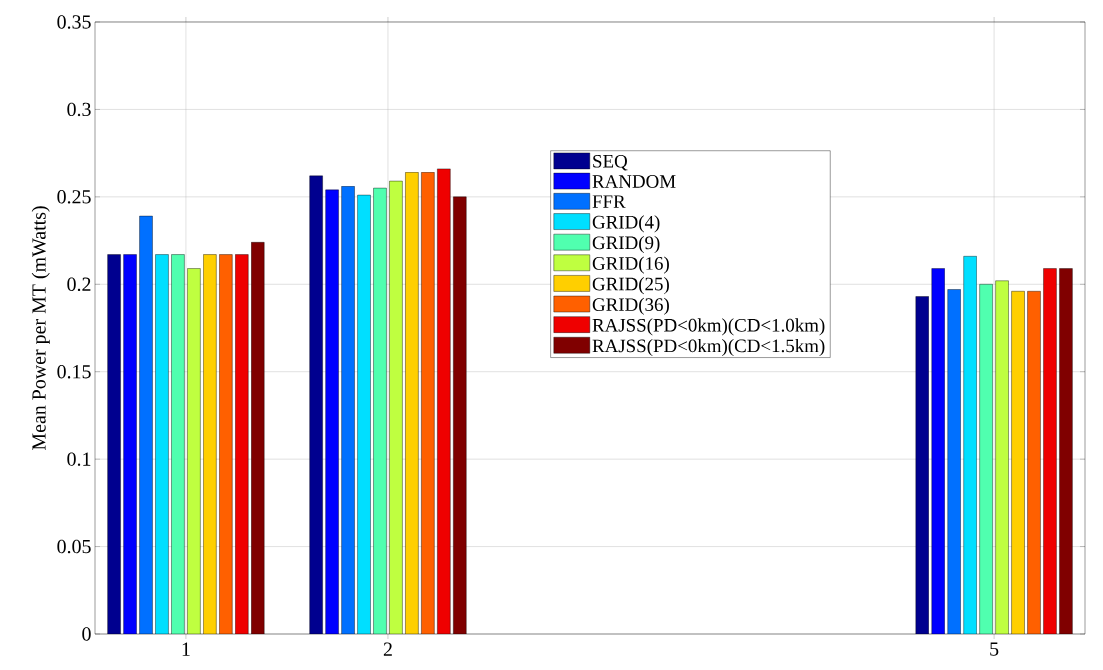  What do you see at coordinates (630, 286) in the screenshot?
I see `legend-label: GRID(25)` at bounding box center [630, 286].